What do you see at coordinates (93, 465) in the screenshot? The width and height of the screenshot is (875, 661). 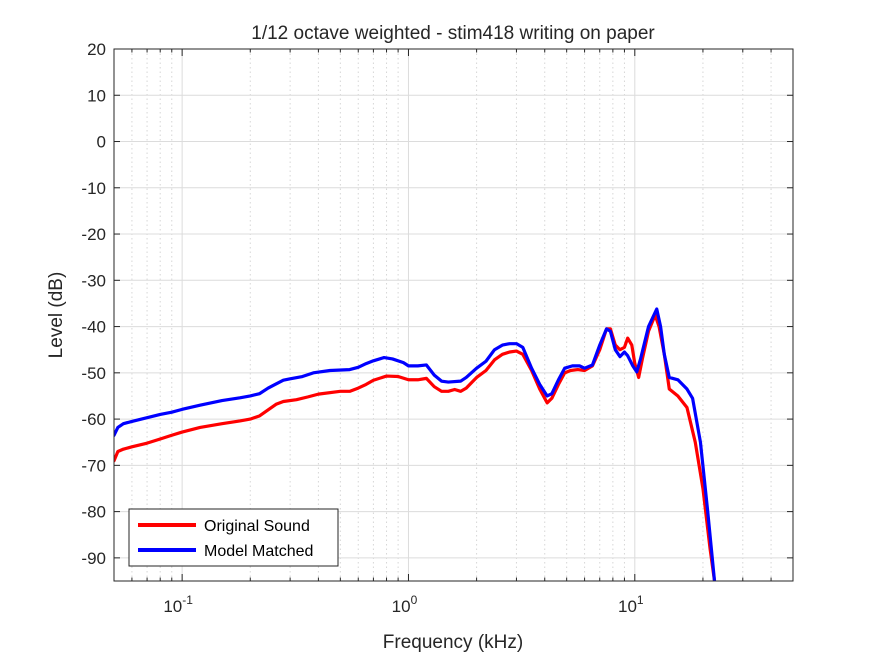 I see `y-tick-label: -70` at bounding box center [93, 465].